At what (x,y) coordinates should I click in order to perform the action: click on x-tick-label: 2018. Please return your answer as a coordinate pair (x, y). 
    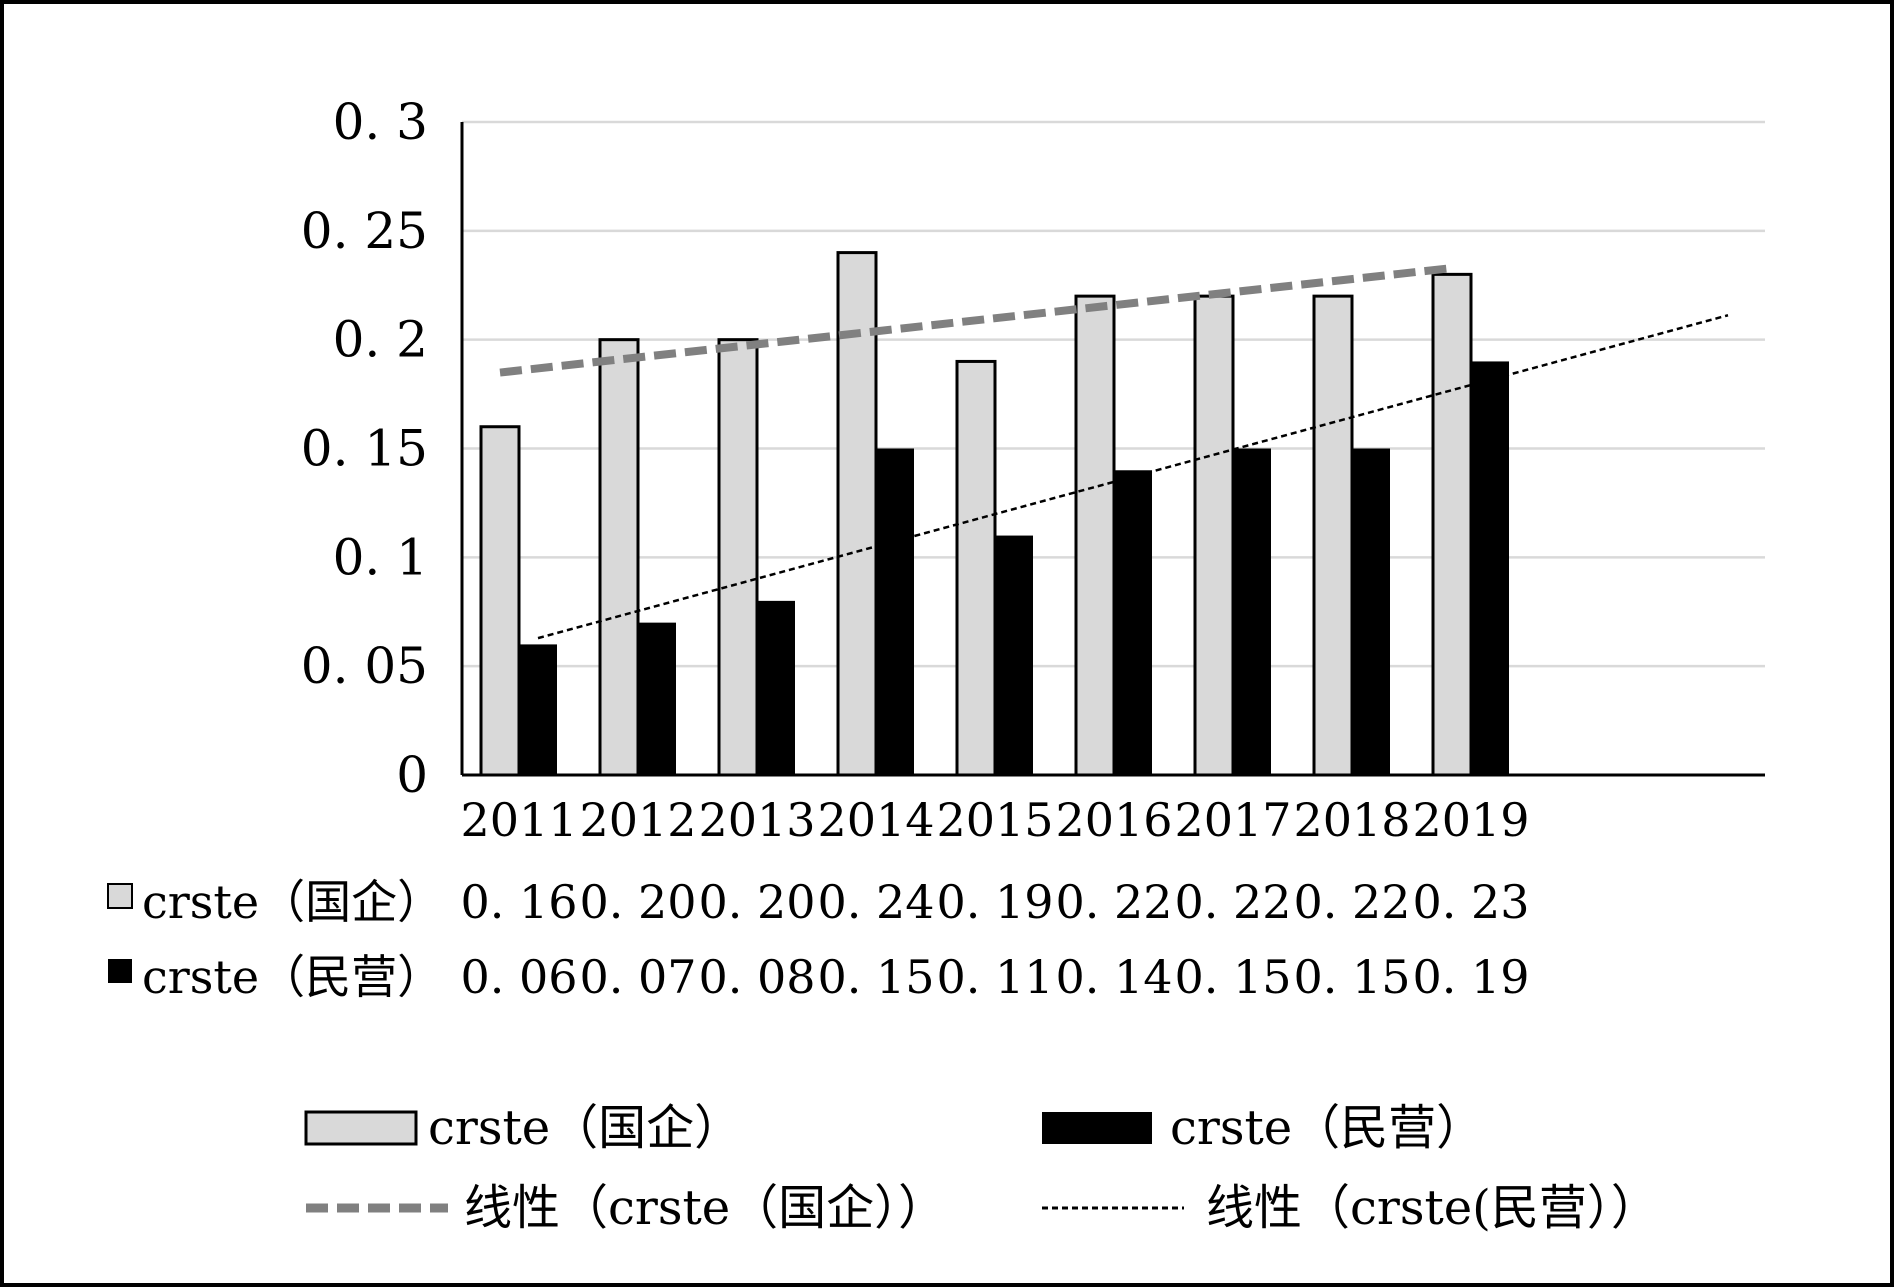
    Looking at the image, I should click on (1351, 820).